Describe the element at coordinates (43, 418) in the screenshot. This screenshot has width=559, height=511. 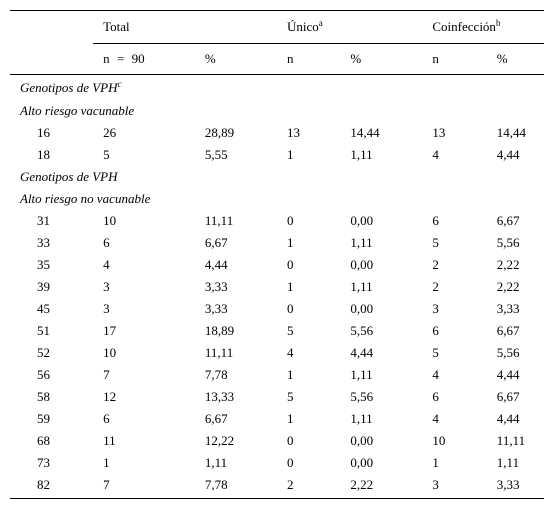
I see `genotype-cell: 59` at that location.